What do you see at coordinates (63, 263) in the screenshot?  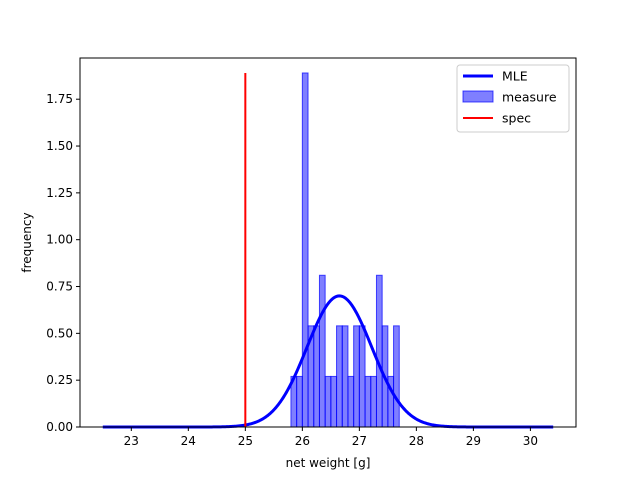 I see `y-axis-ticks: 0.00 0.25 0.50 0.75 1.00 1.25 1.50 1.75` at bounding box center [63, 263].